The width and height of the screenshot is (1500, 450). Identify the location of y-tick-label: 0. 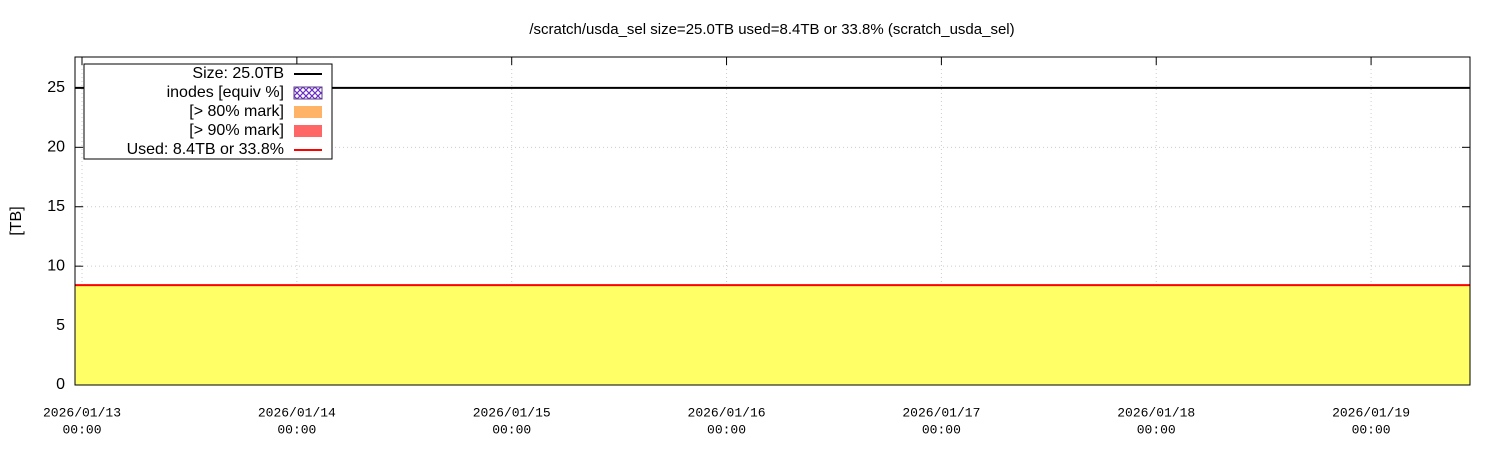
(60, 384).